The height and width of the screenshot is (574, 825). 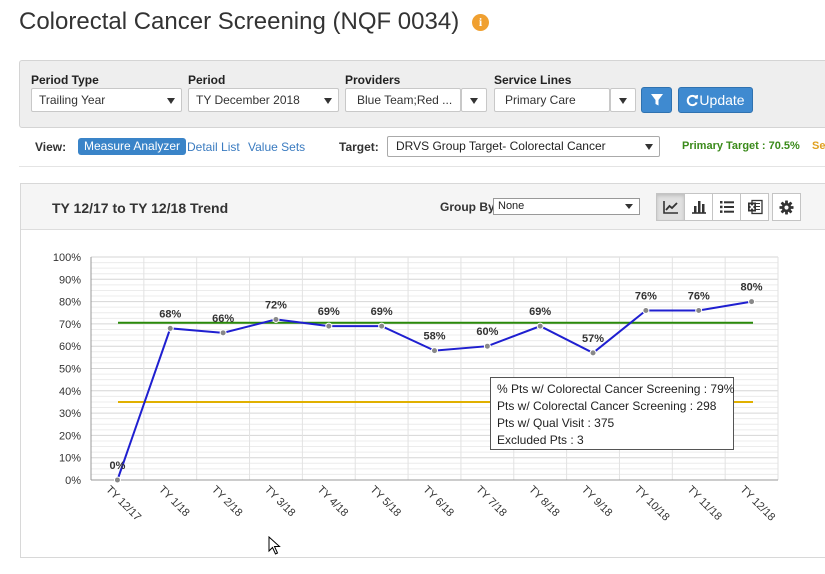 I want to click on filter-icon, so click(x=656, y=100).